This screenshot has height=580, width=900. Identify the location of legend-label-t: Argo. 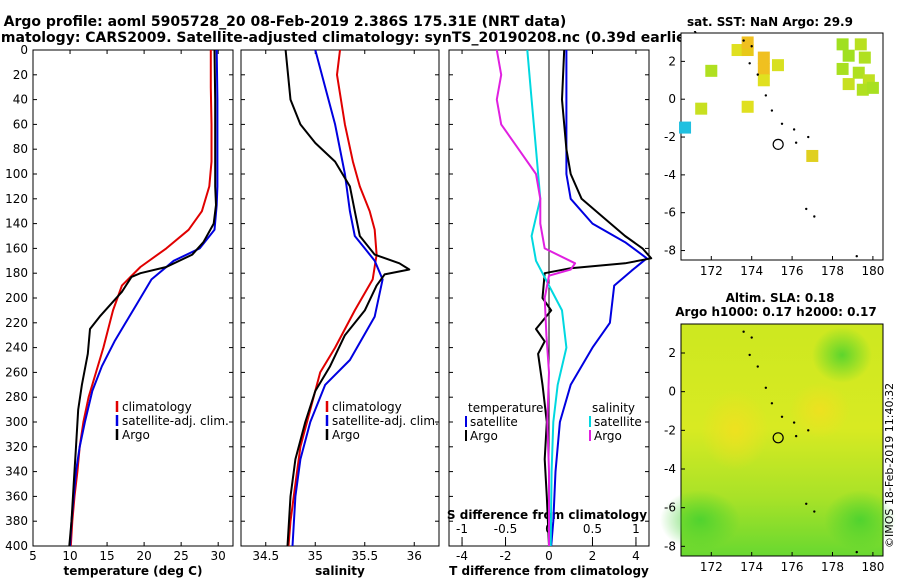
(484, 436).